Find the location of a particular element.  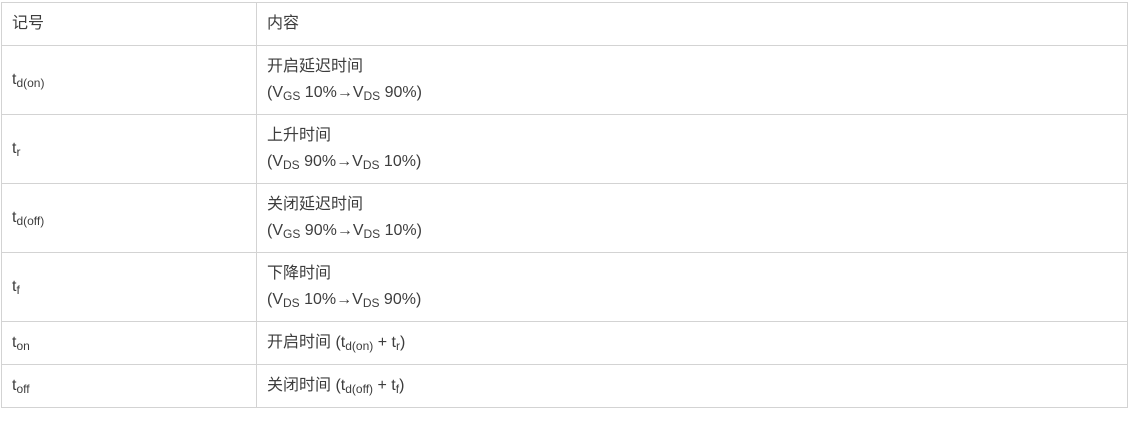

table-row-ton: ton 开启时间 (td(on) + tr) is located at coordinates (564, 343).